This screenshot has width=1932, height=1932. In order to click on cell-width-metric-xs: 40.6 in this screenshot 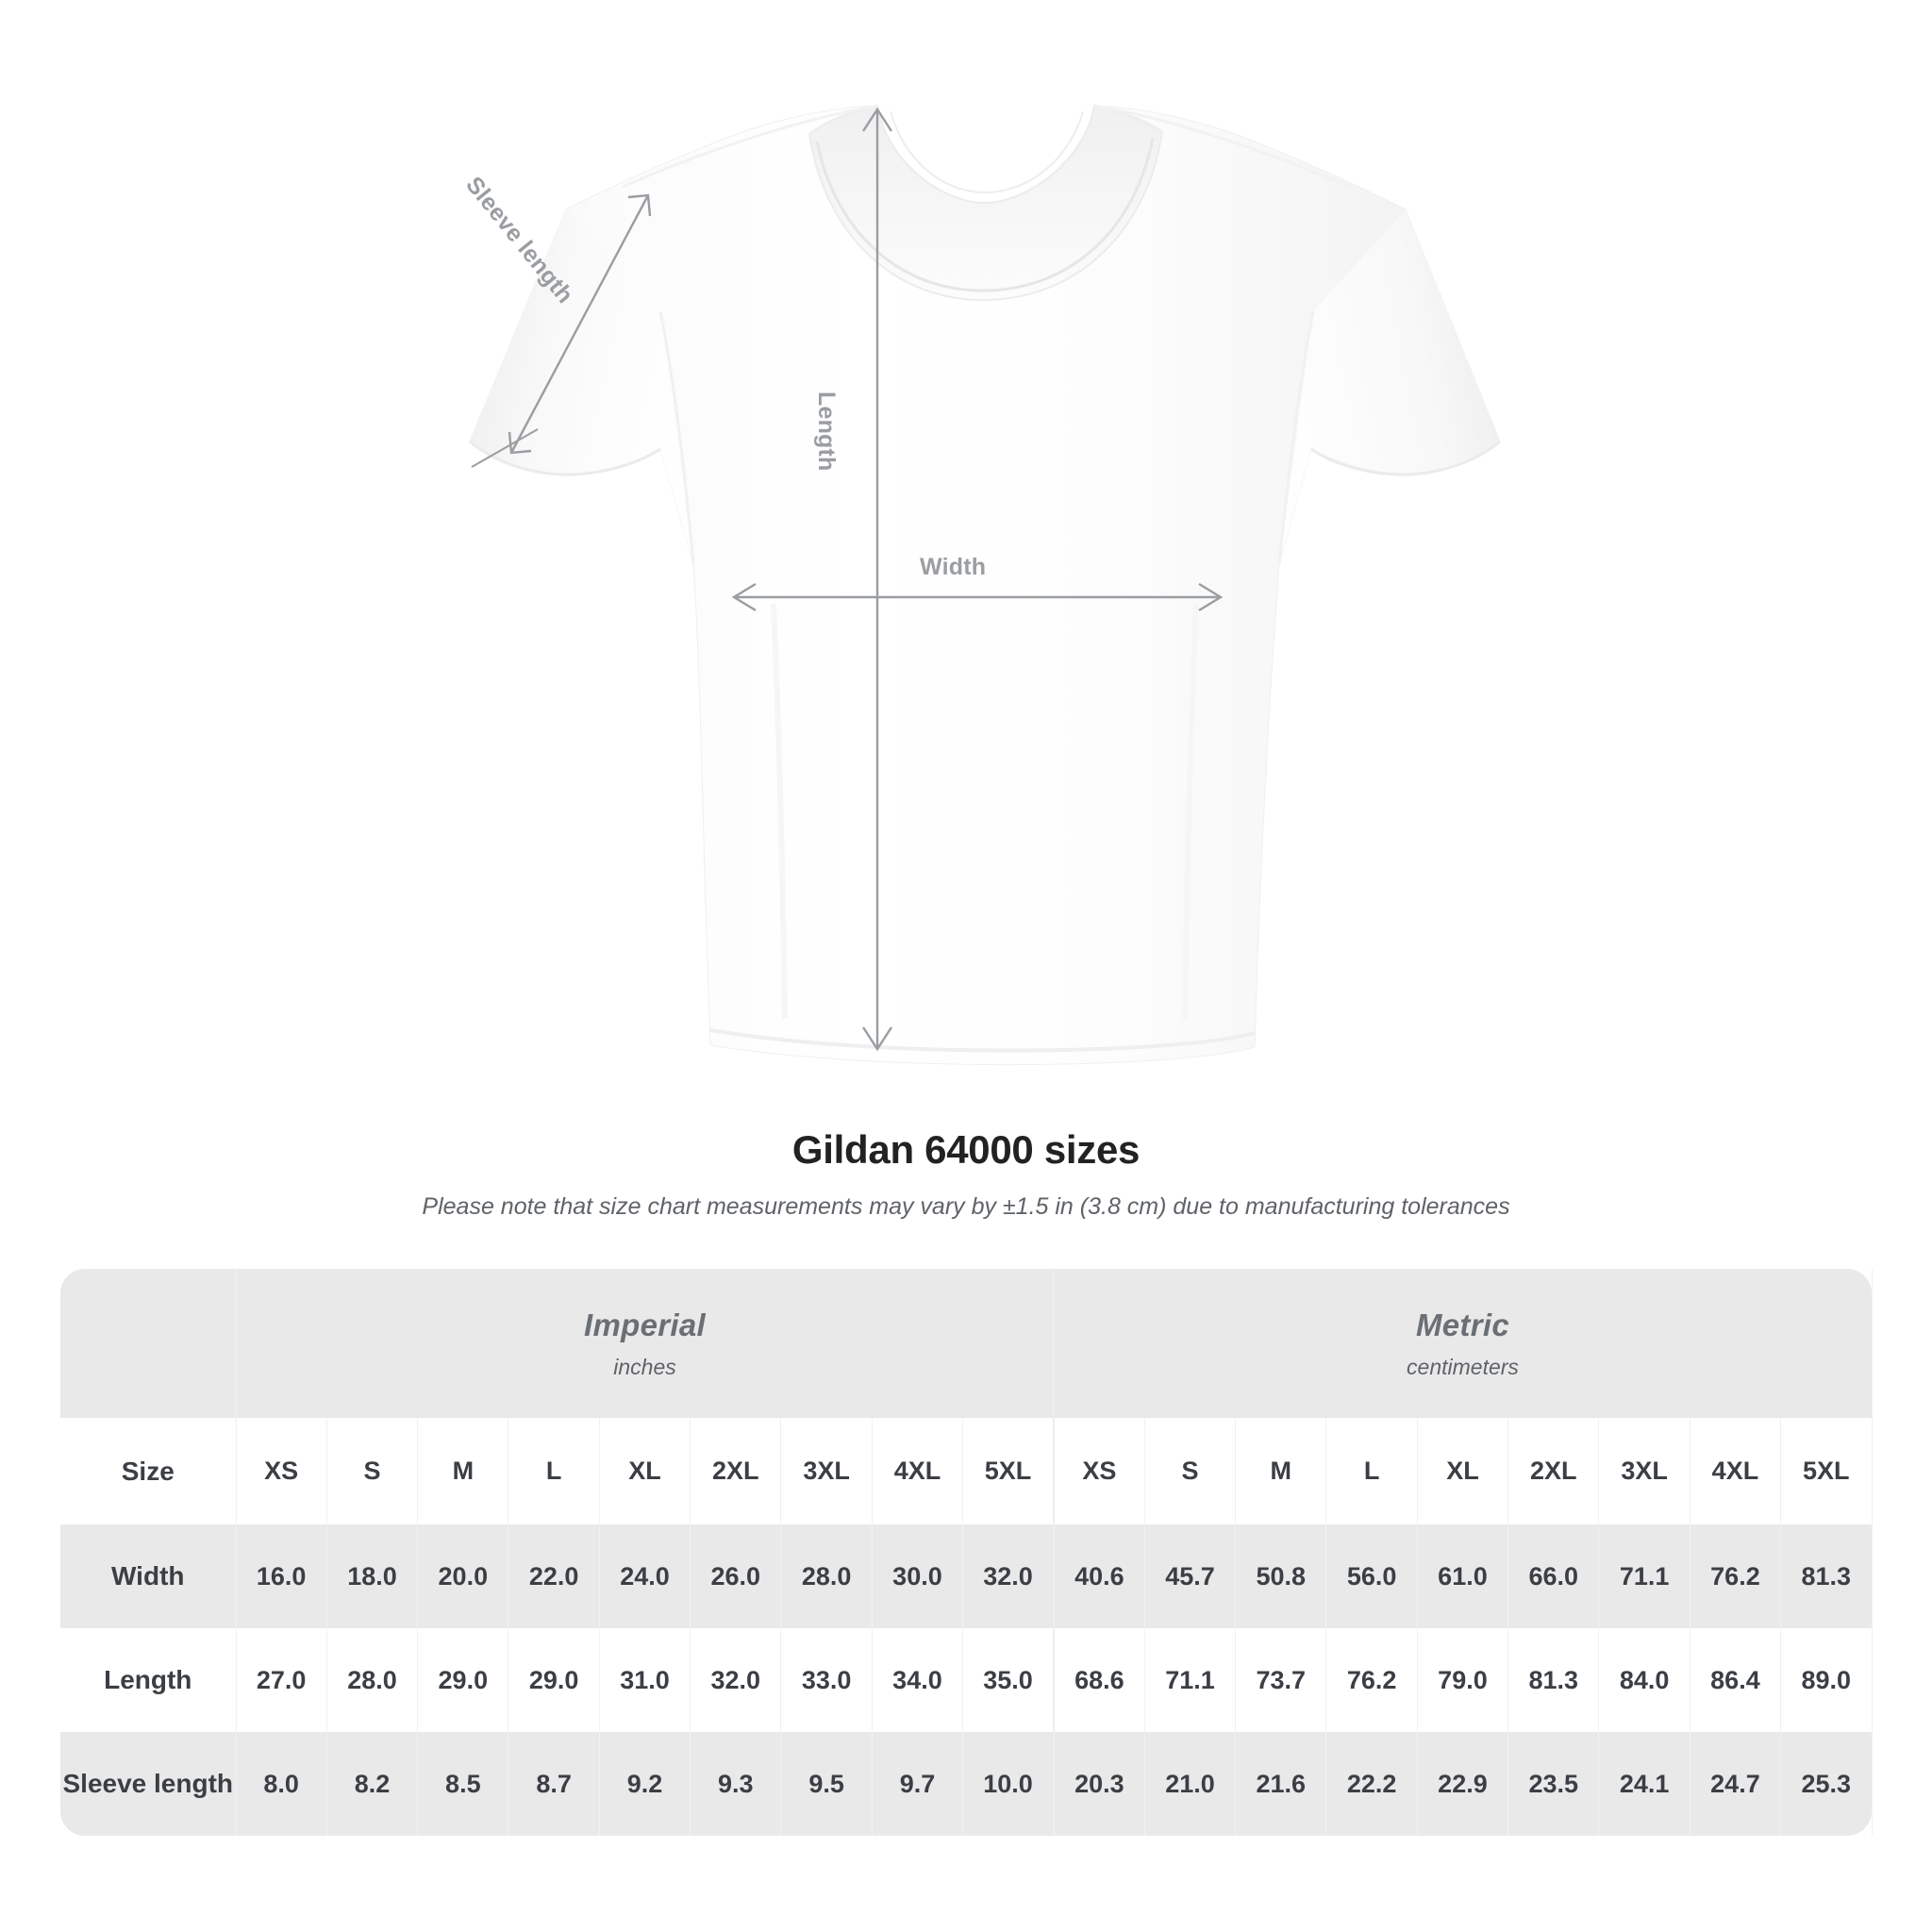, I will do `click(1098, 1576)`.